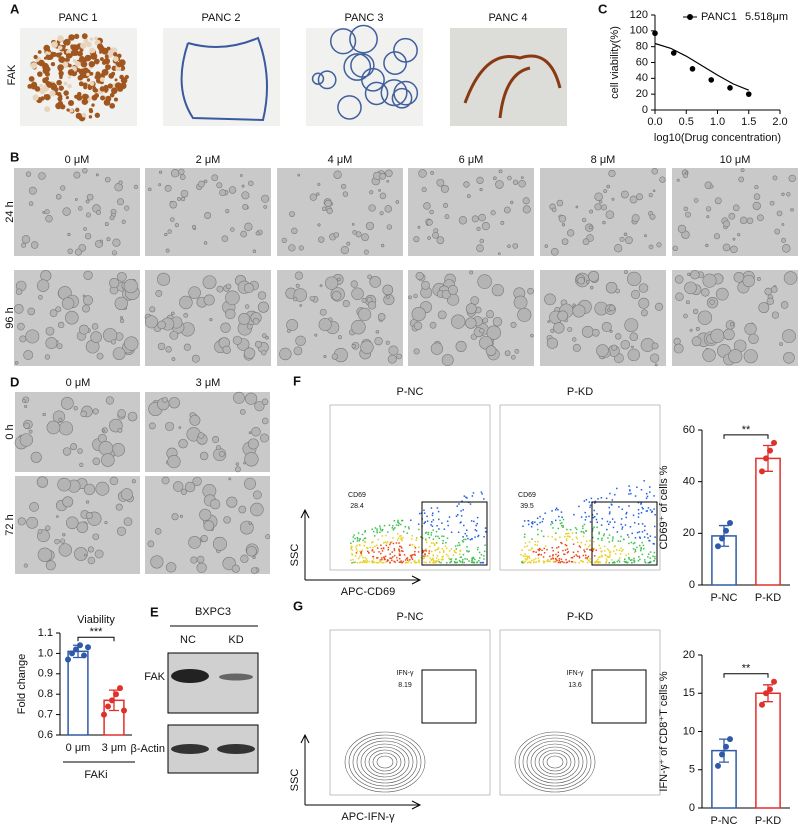 This screenshot has height=833, width=800. I want to click on x-tick-label: 3 μm, so click(114, 748).